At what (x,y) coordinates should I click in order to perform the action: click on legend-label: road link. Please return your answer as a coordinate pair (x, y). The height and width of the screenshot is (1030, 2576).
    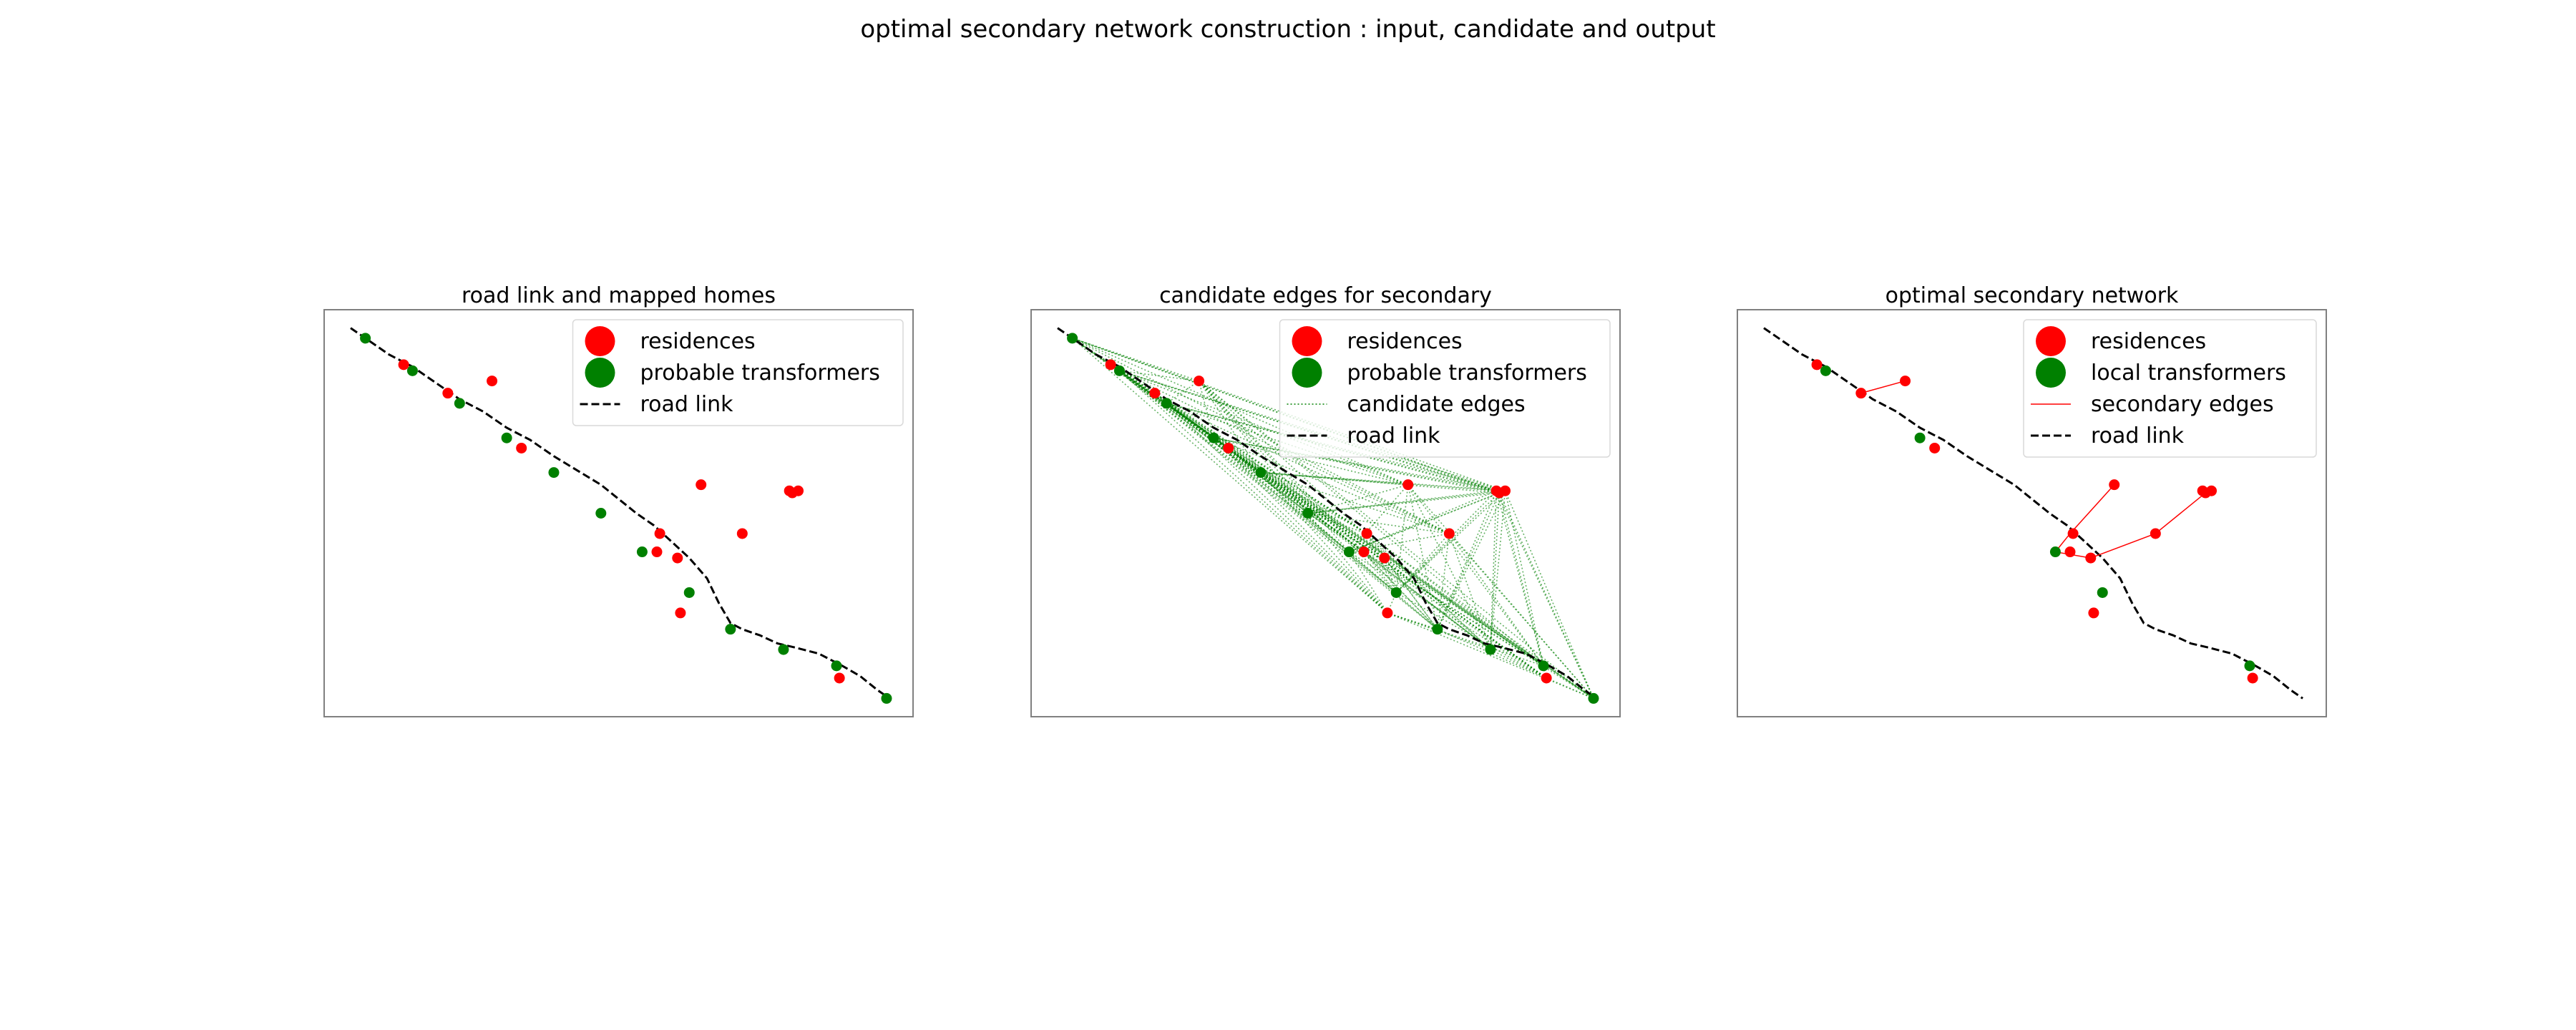
    Looking at the image, I should click on (2138, 435).